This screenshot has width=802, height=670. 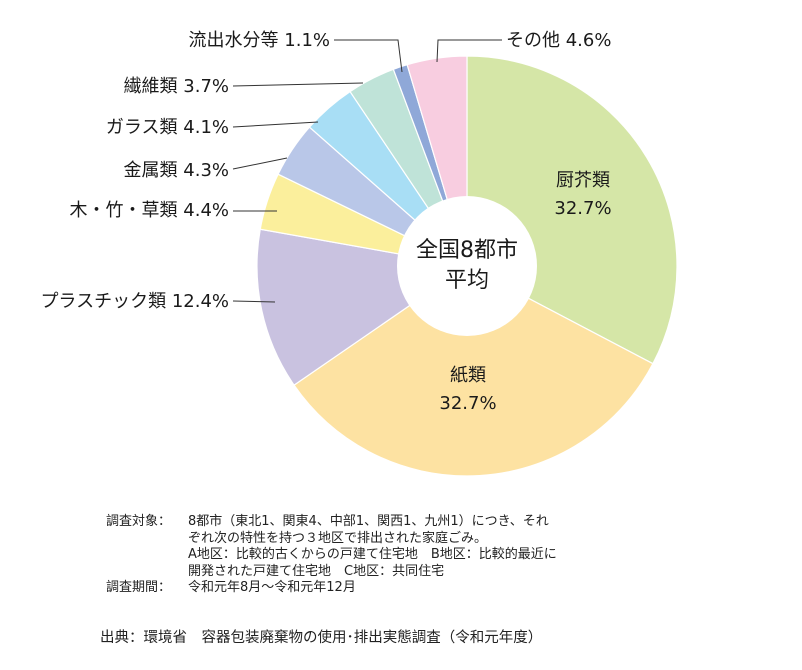 I want to click on note-body: 令和元年8月〜令和元年12月, so click(x=272, y=588).